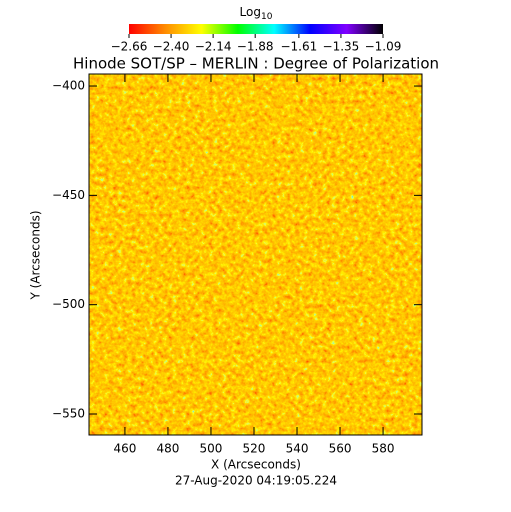 Image resolution: width=511 pixels, height=512 pixels. What do you see at coordinates (36, 255) in the screenshot?
I see `y-axis-label: Y (Arcseconds)` at bounding box center [36, 255].